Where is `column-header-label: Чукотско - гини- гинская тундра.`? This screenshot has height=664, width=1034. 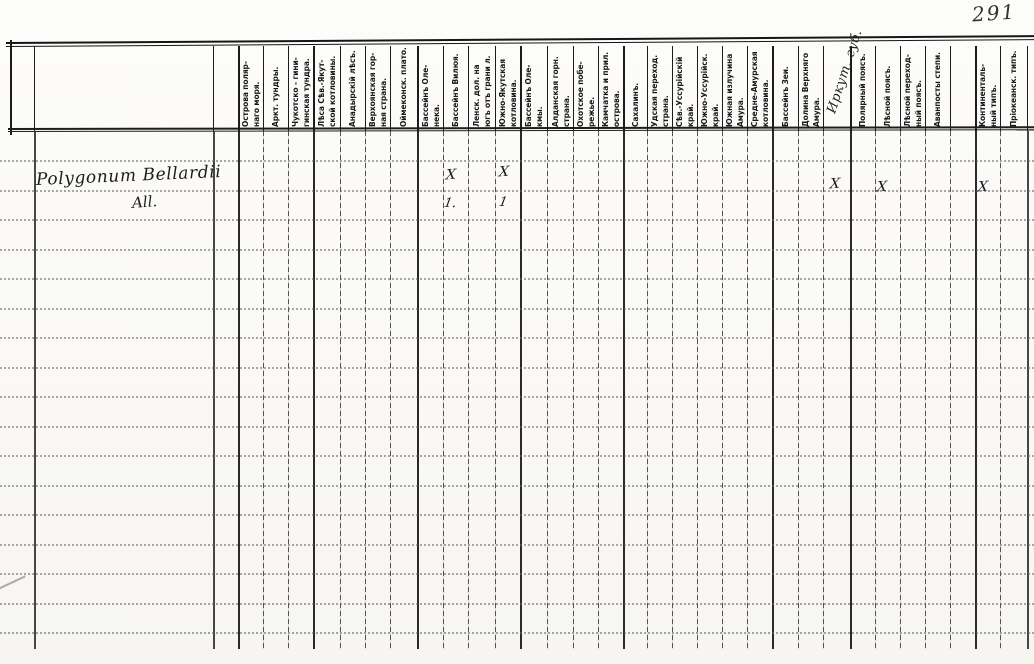
column-header-label: Чукотско - гини- гинская тундра. is located at coordinates (301, 92).